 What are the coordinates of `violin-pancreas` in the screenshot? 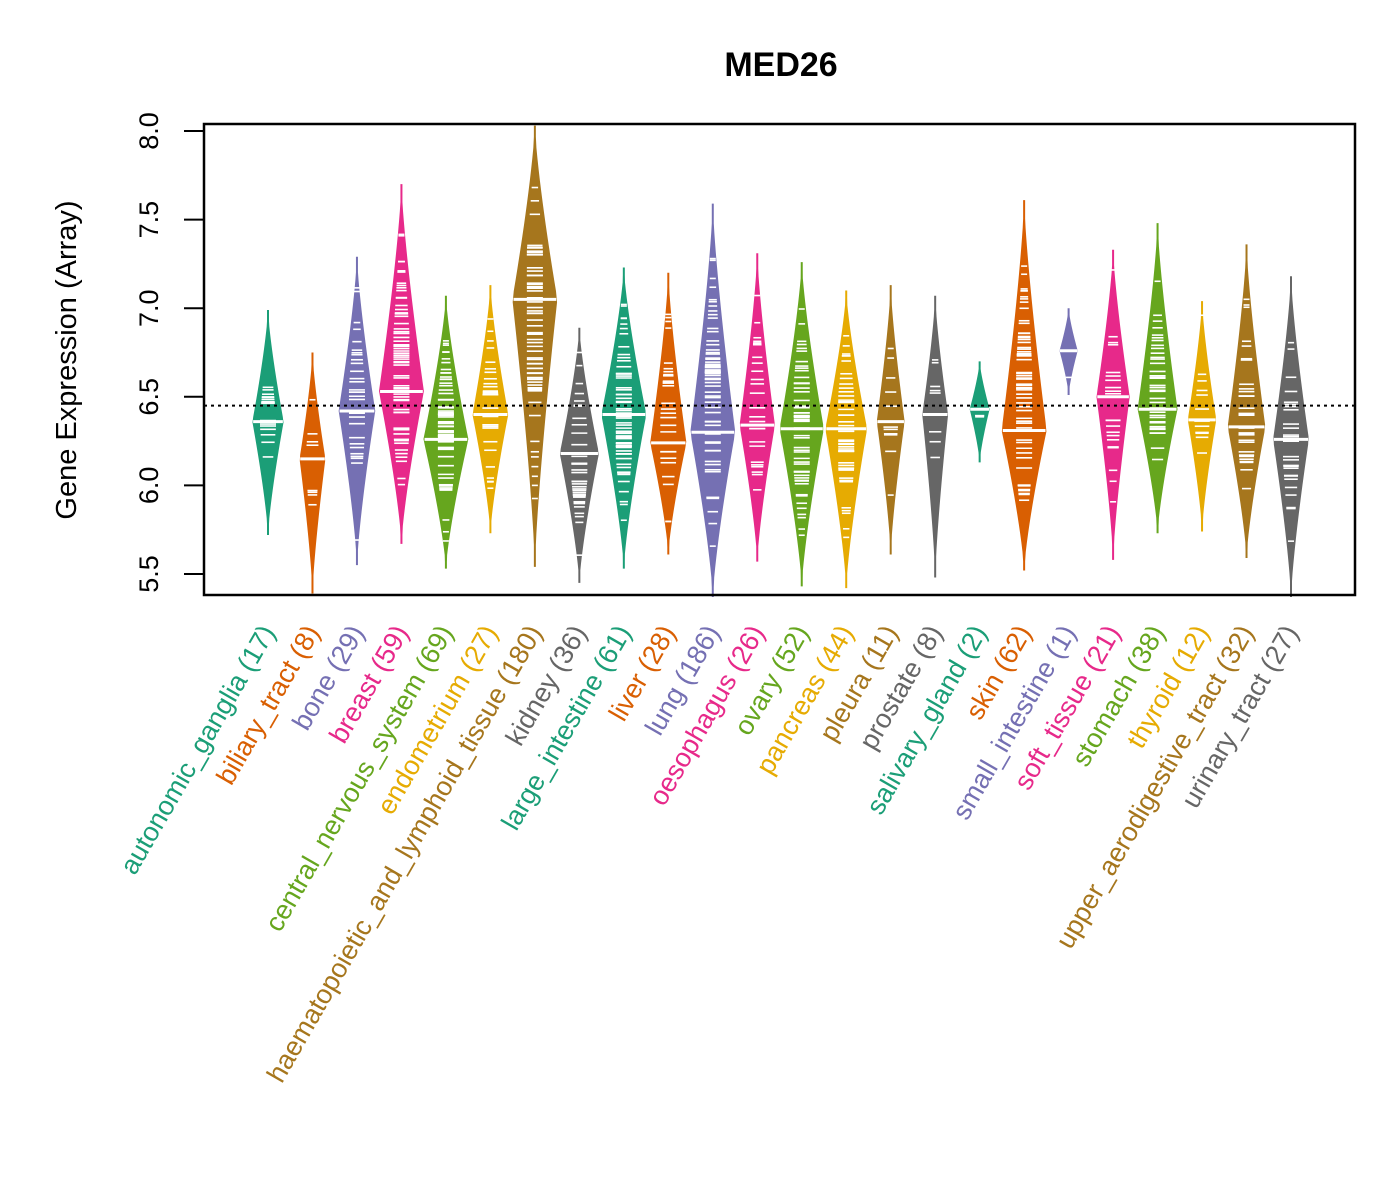 It's located at (846, 439).